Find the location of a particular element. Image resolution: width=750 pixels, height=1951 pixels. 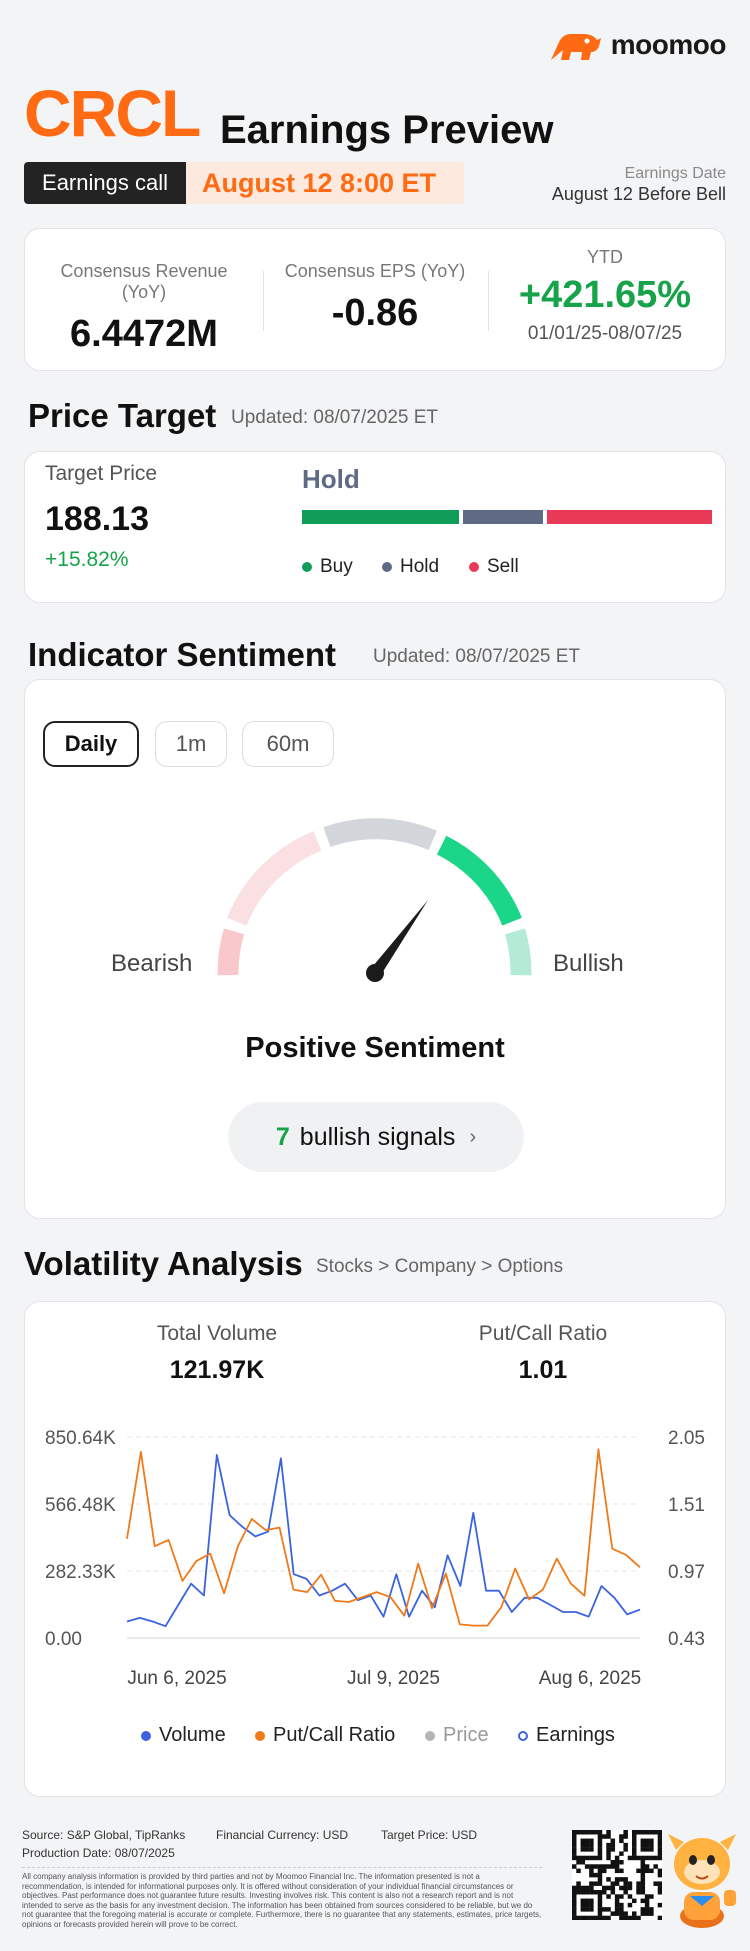

signals-text: bullish signals is located at coordinates (377, 1136).